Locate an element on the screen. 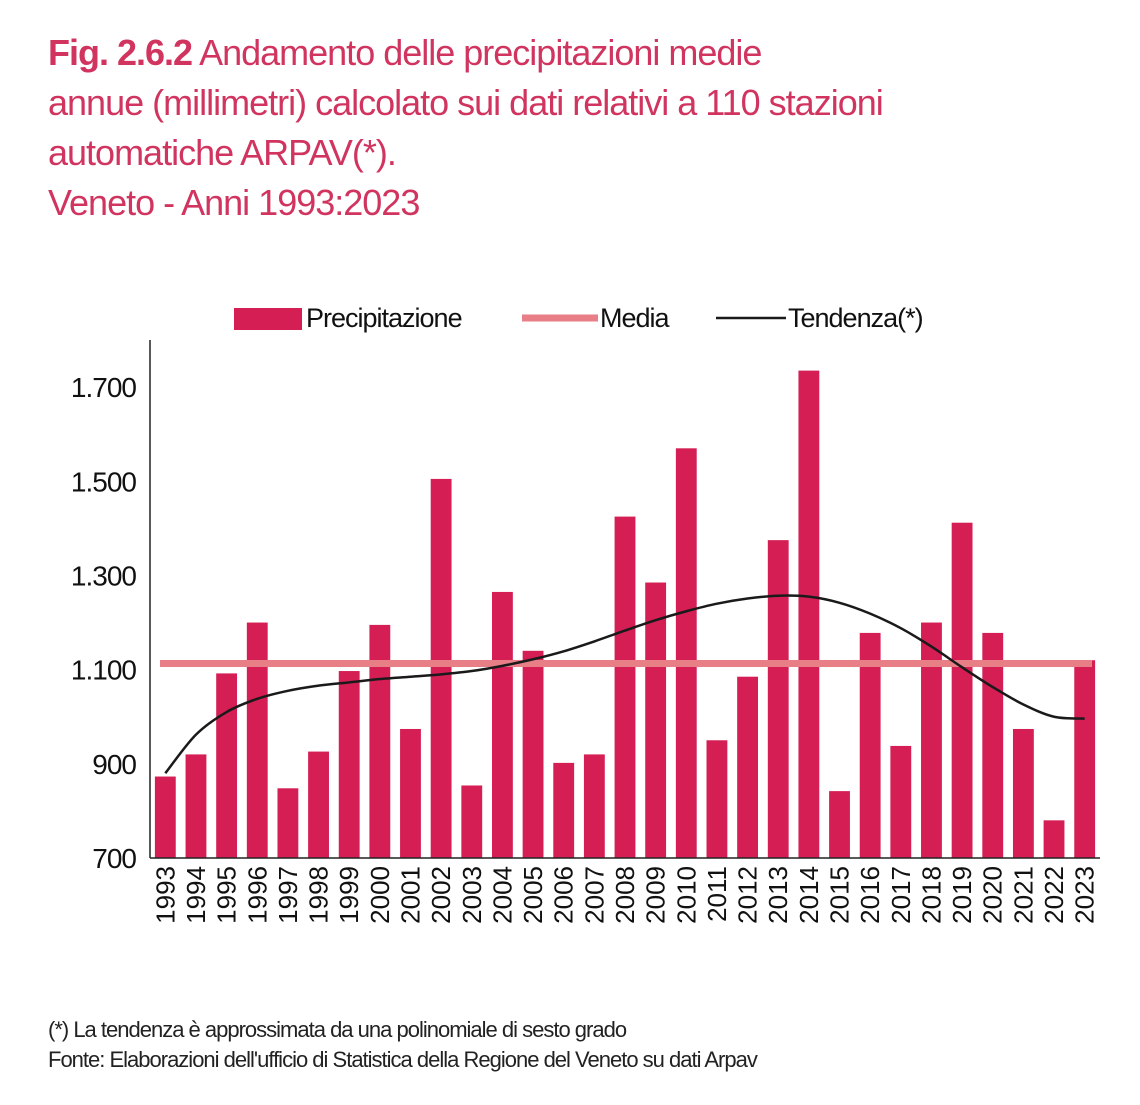 Image resolution: width=1140 pixels, height=1105 pixels. y-tick-label: 700 is located at coordinates (114, 858).